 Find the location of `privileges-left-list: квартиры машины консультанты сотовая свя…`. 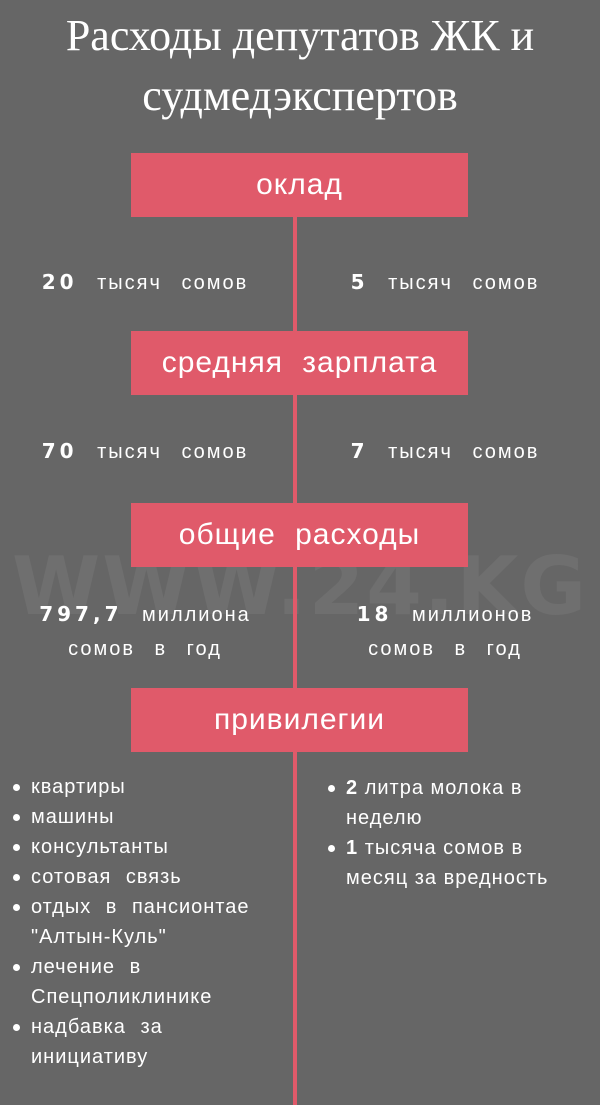

privileges-left-list: квартиры машины консультанты сотовая свя… is located at coordinates (148, 922).